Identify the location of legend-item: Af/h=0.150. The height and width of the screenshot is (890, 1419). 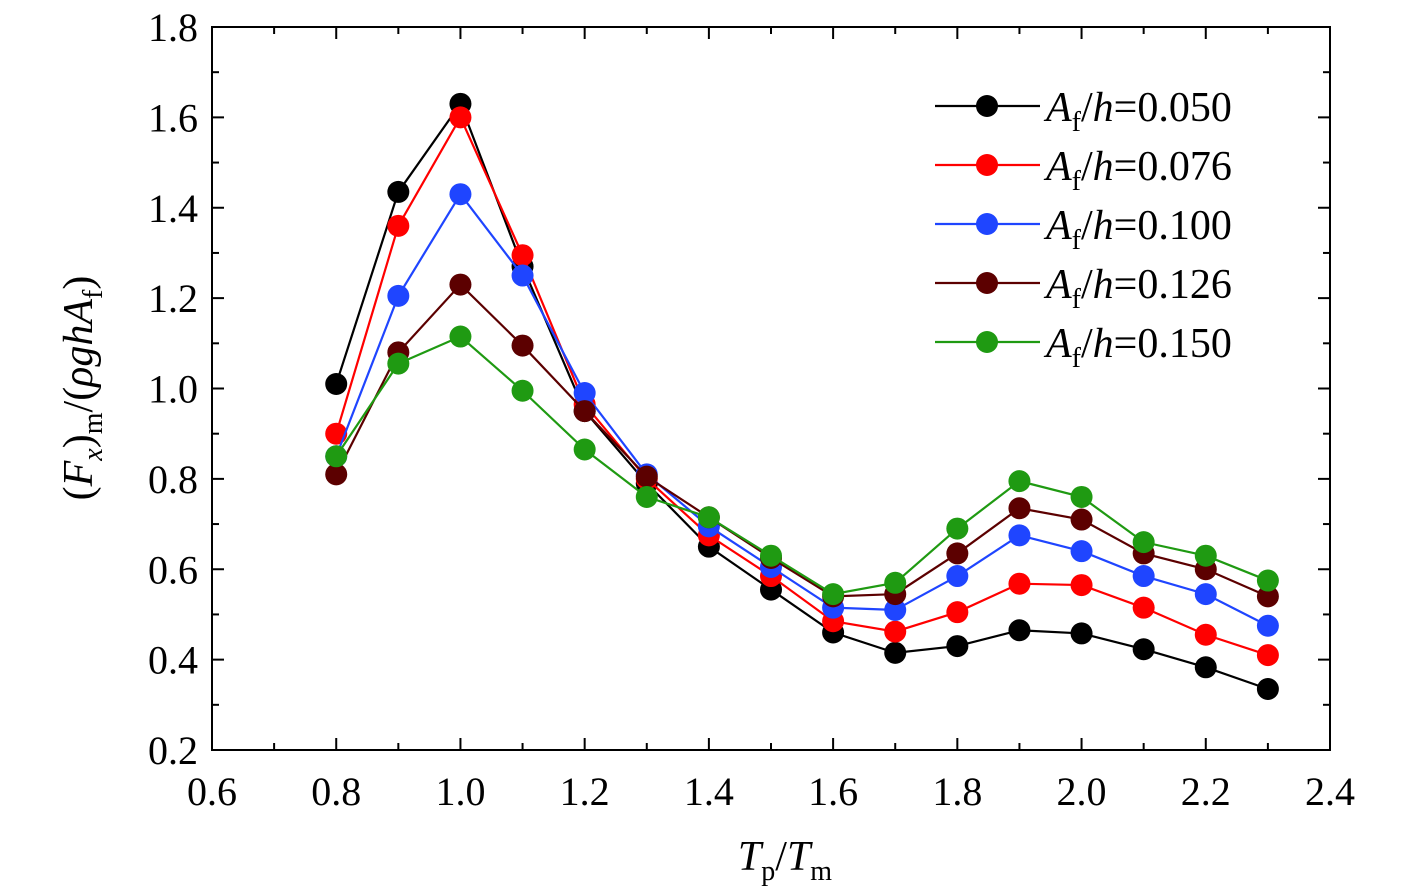
(1083, 347).